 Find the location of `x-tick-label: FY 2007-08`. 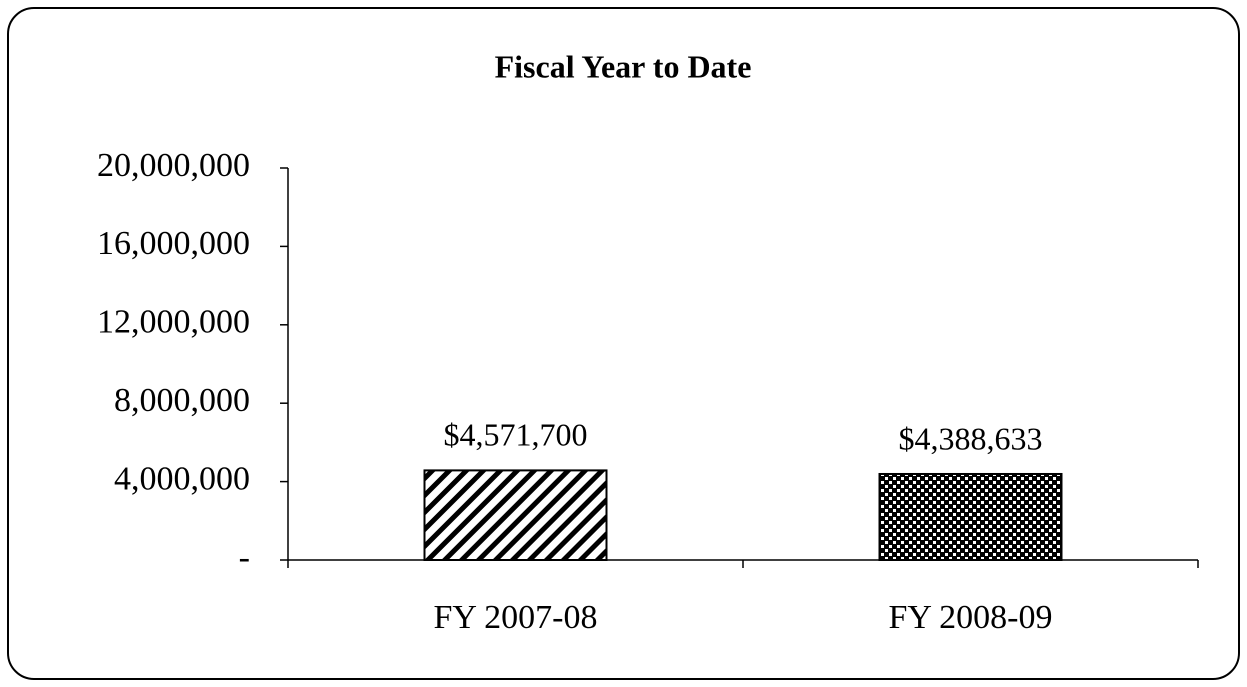

x-tick-label: FY 2007-08 is located at coordinates (515, 617).